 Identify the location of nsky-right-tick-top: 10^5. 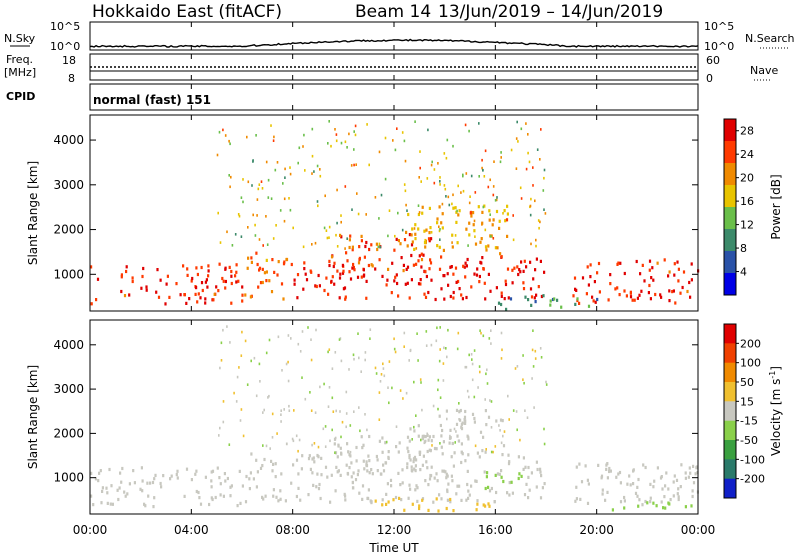
(719, 26).